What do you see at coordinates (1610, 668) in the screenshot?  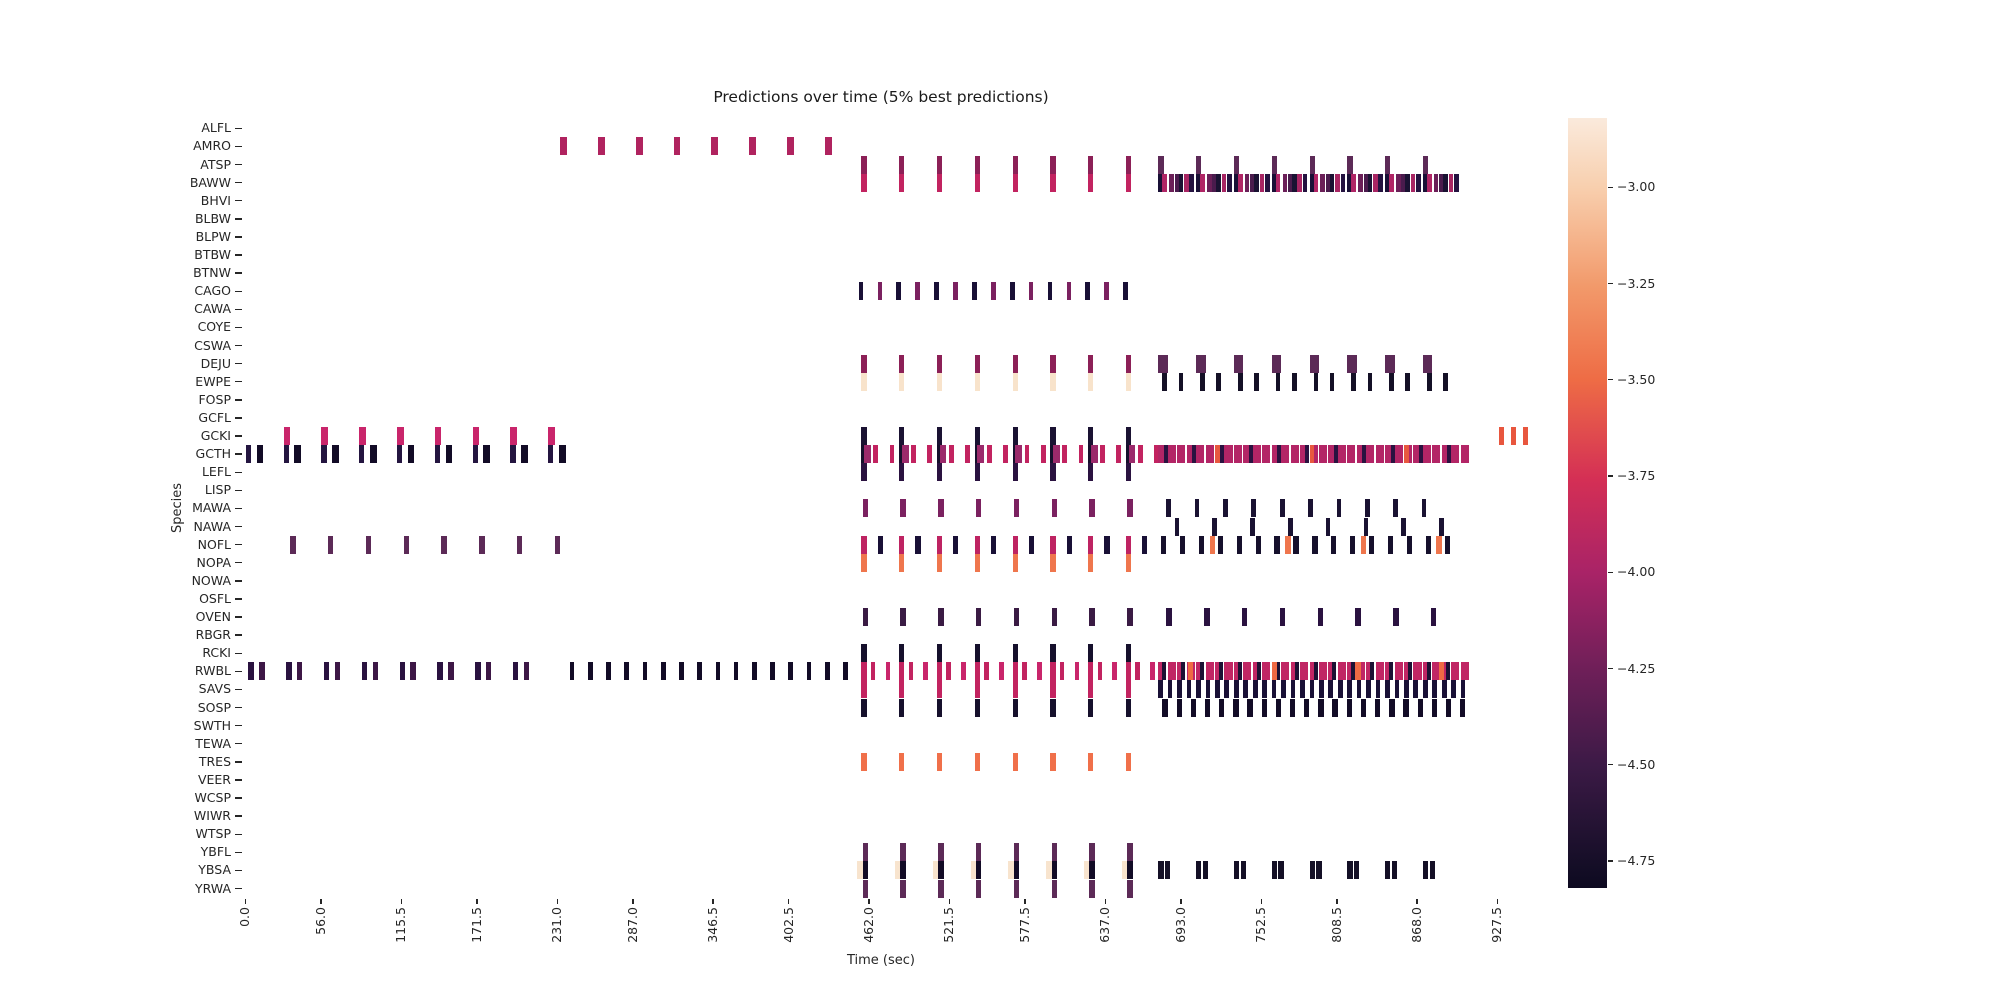 I see `colorbar-tick-mark` at bounding box center [1610, 668].